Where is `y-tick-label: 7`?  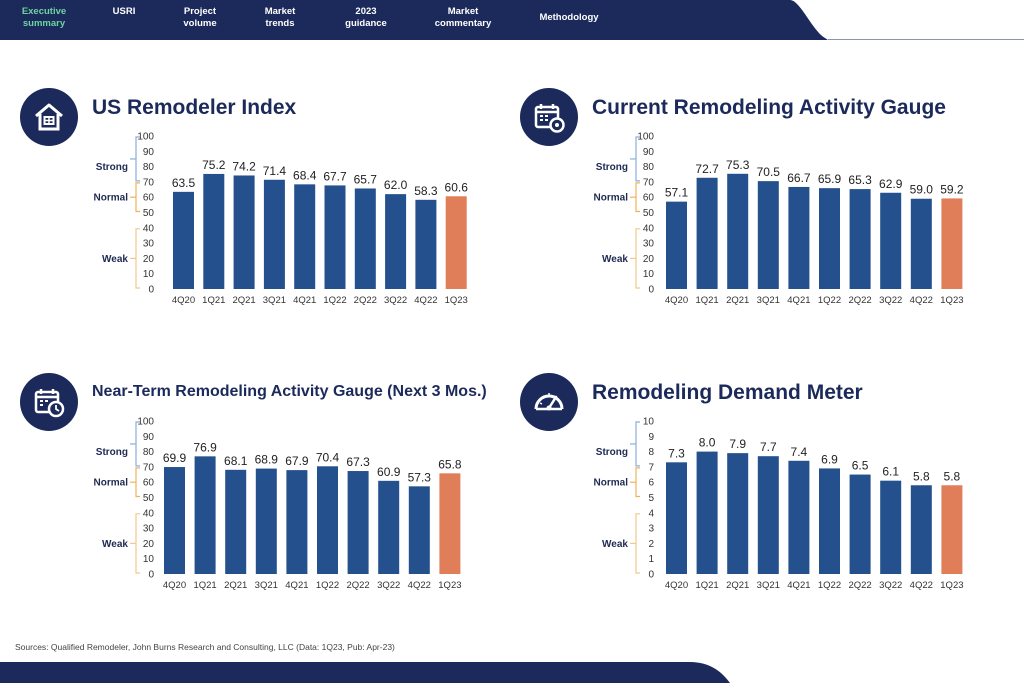 y-tick-label: 7 is located at coordinates (651, 467).